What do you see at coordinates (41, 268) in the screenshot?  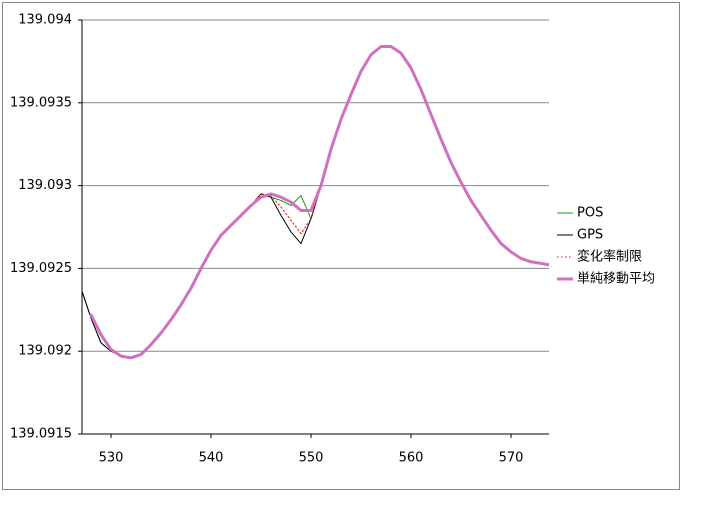 I see `y-tick-label: 139.0925` at bounding box center [41, 268].